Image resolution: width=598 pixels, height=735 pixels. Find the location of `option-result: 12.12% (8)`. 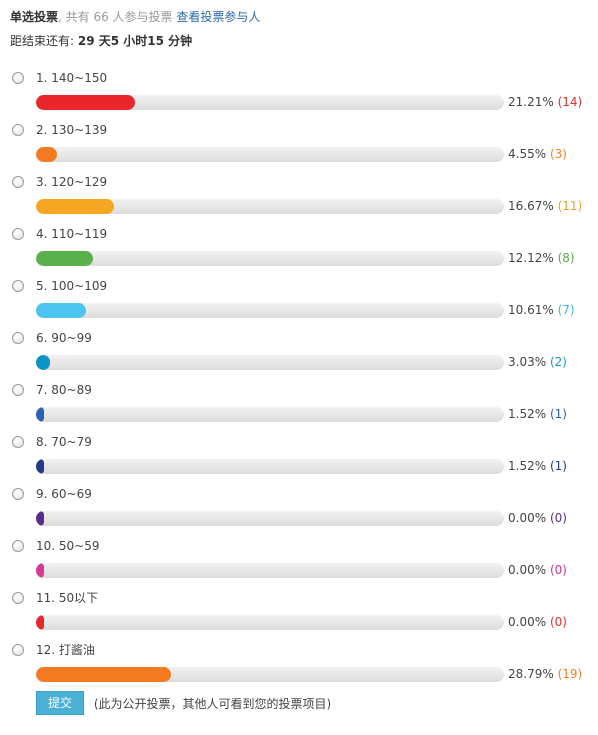

option-result: 12.12% (8) is located at coordinates (541, 258).